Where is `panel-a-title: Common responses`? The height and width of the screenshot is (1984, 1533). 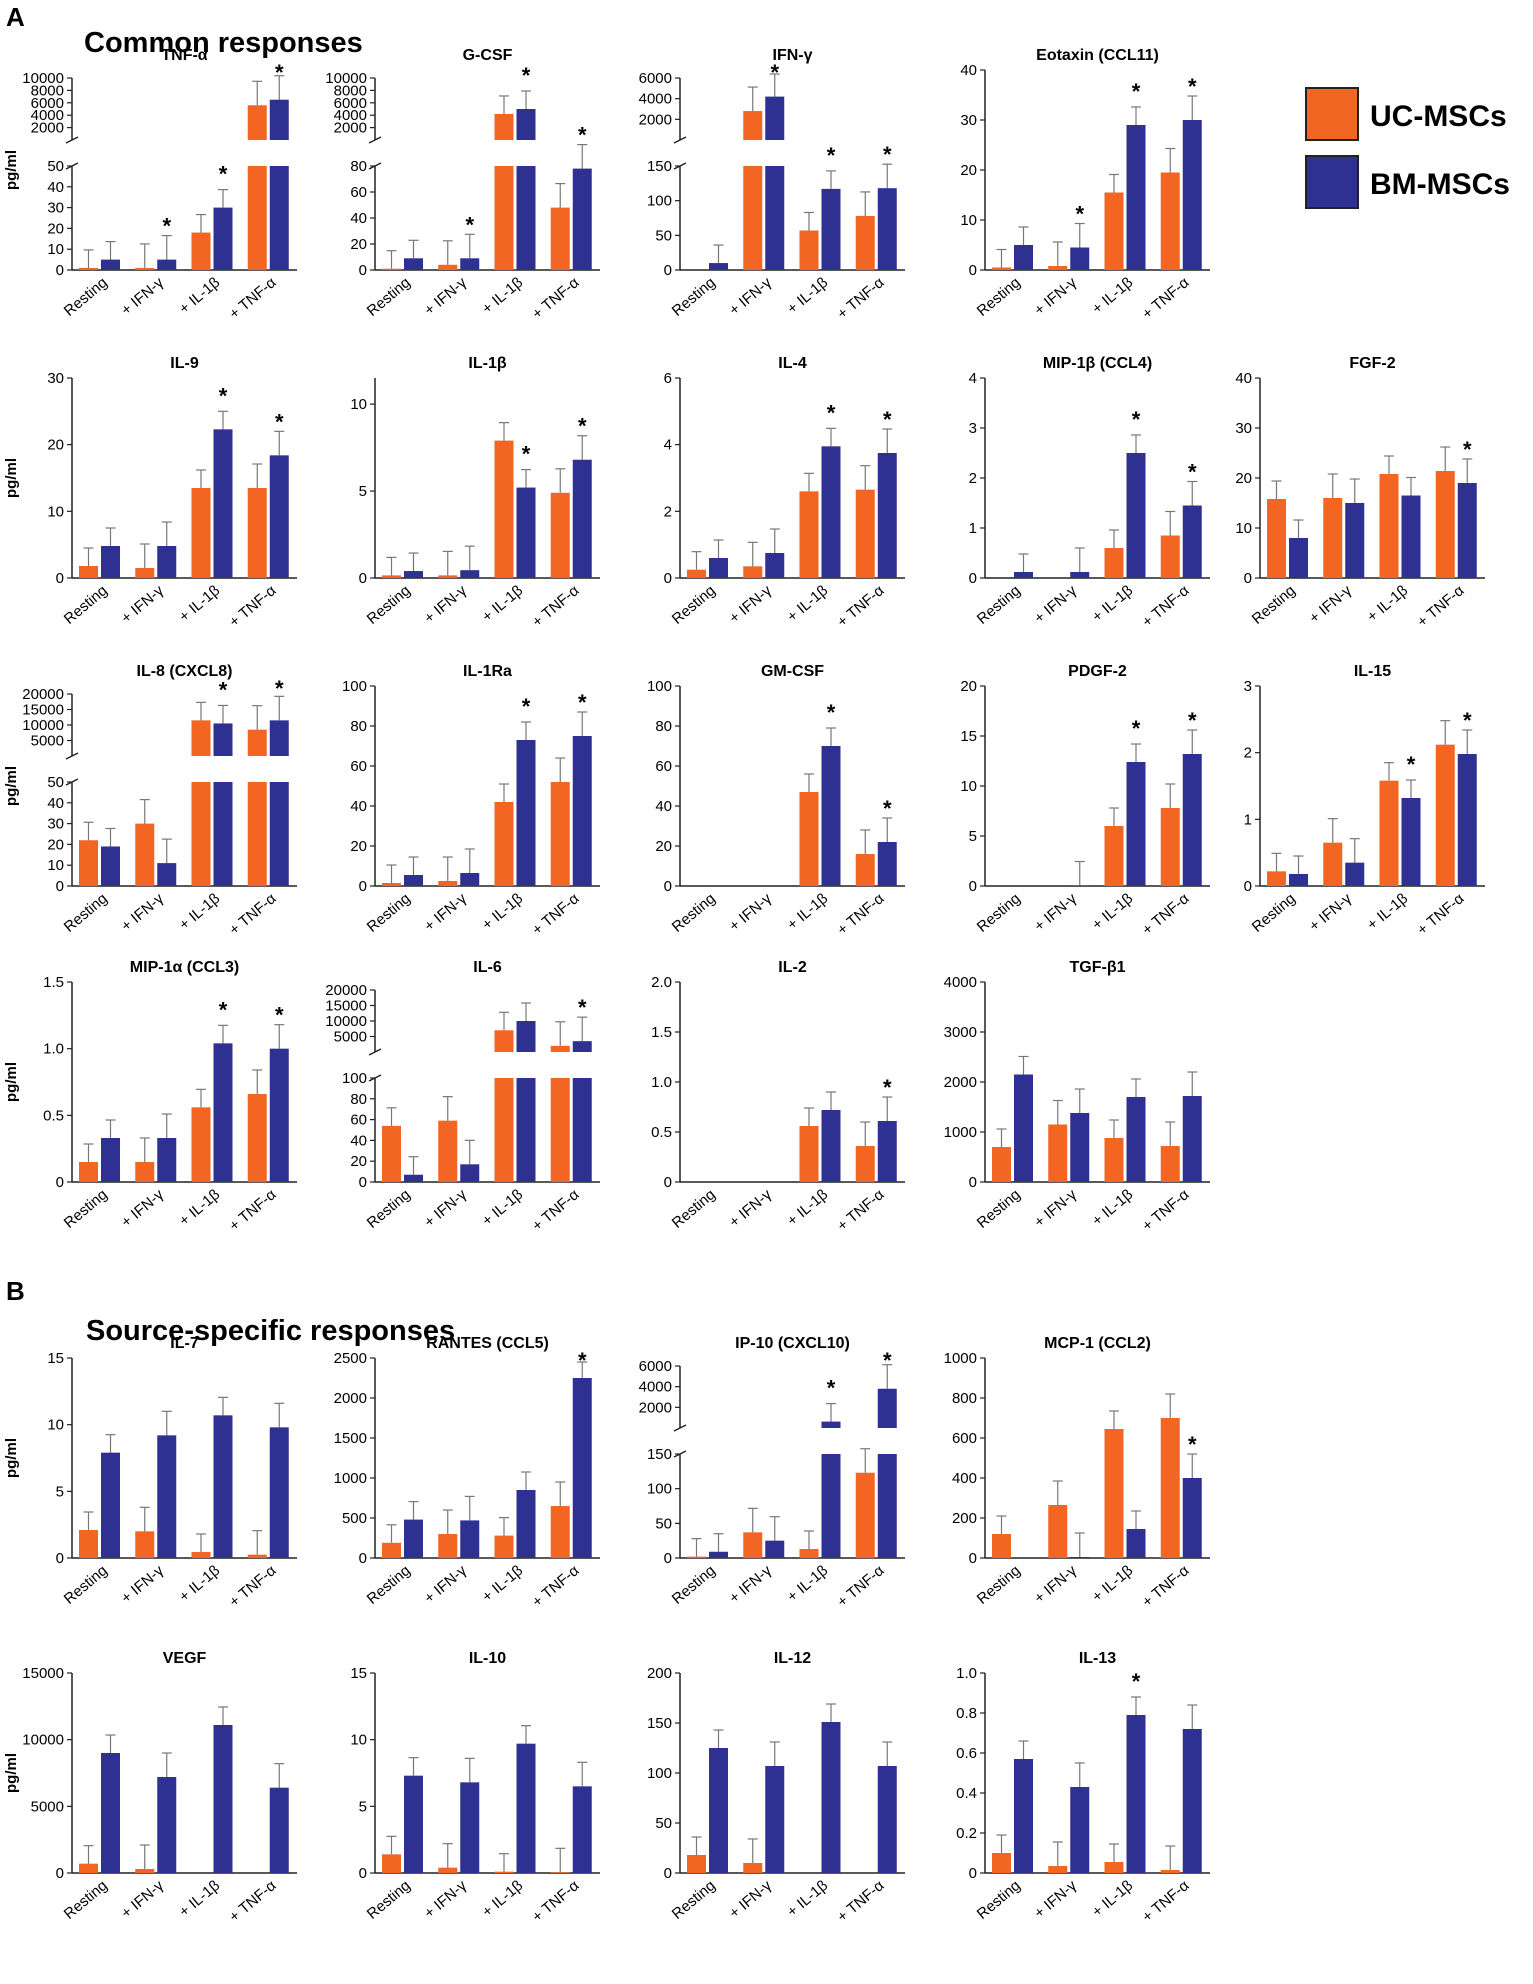
panel-a-title: Common responses is located at coordinates (223, 43).